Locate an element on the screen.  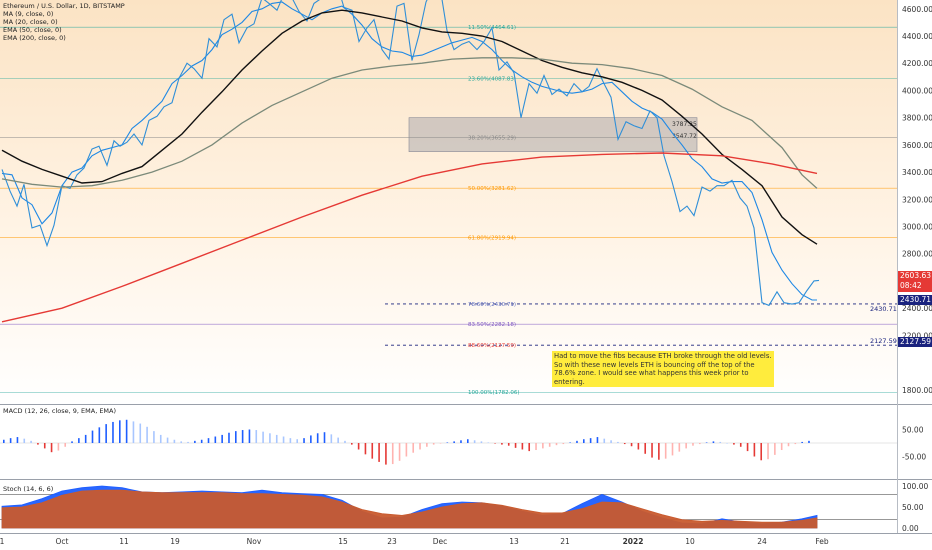
symbol-title: Ethereum / U.S. Dollar, 1D, BITSTAMP is located at coordinates (64, 6).